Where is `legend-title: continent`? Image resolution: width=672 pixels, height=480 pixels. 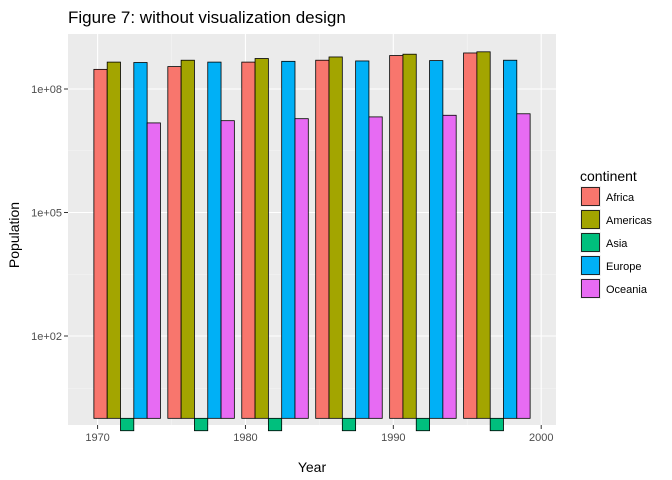
legend-title: continent is located at coordinates (608, 176).